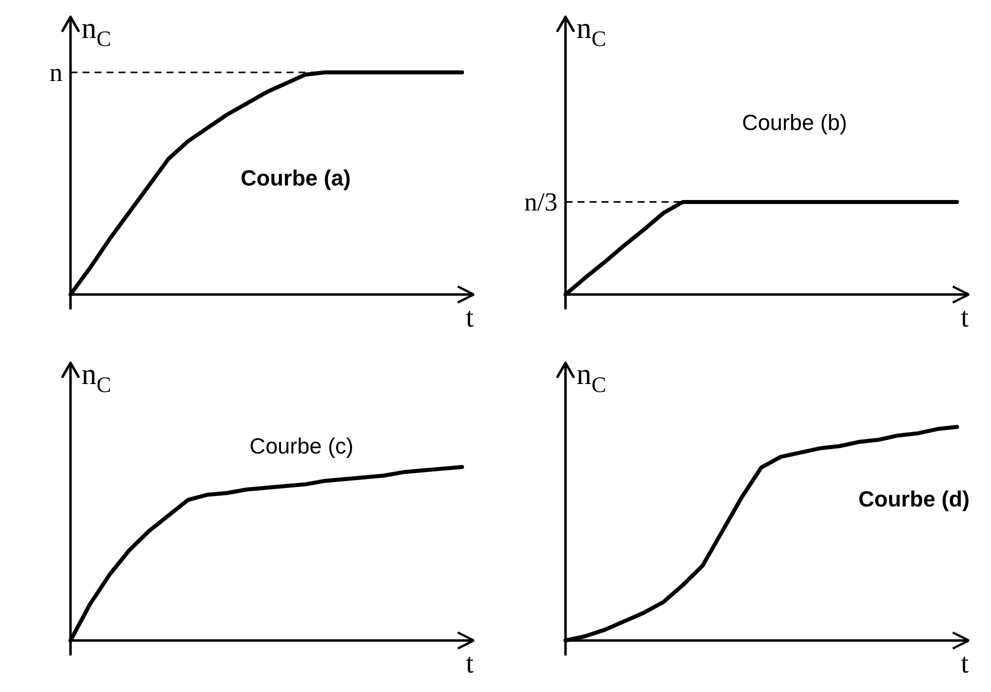 The height and width of the screenshot is (692, 991). Describe the element at coordinates (56, 72) in the screenshot. I see `ref-line-label: n` at that location.